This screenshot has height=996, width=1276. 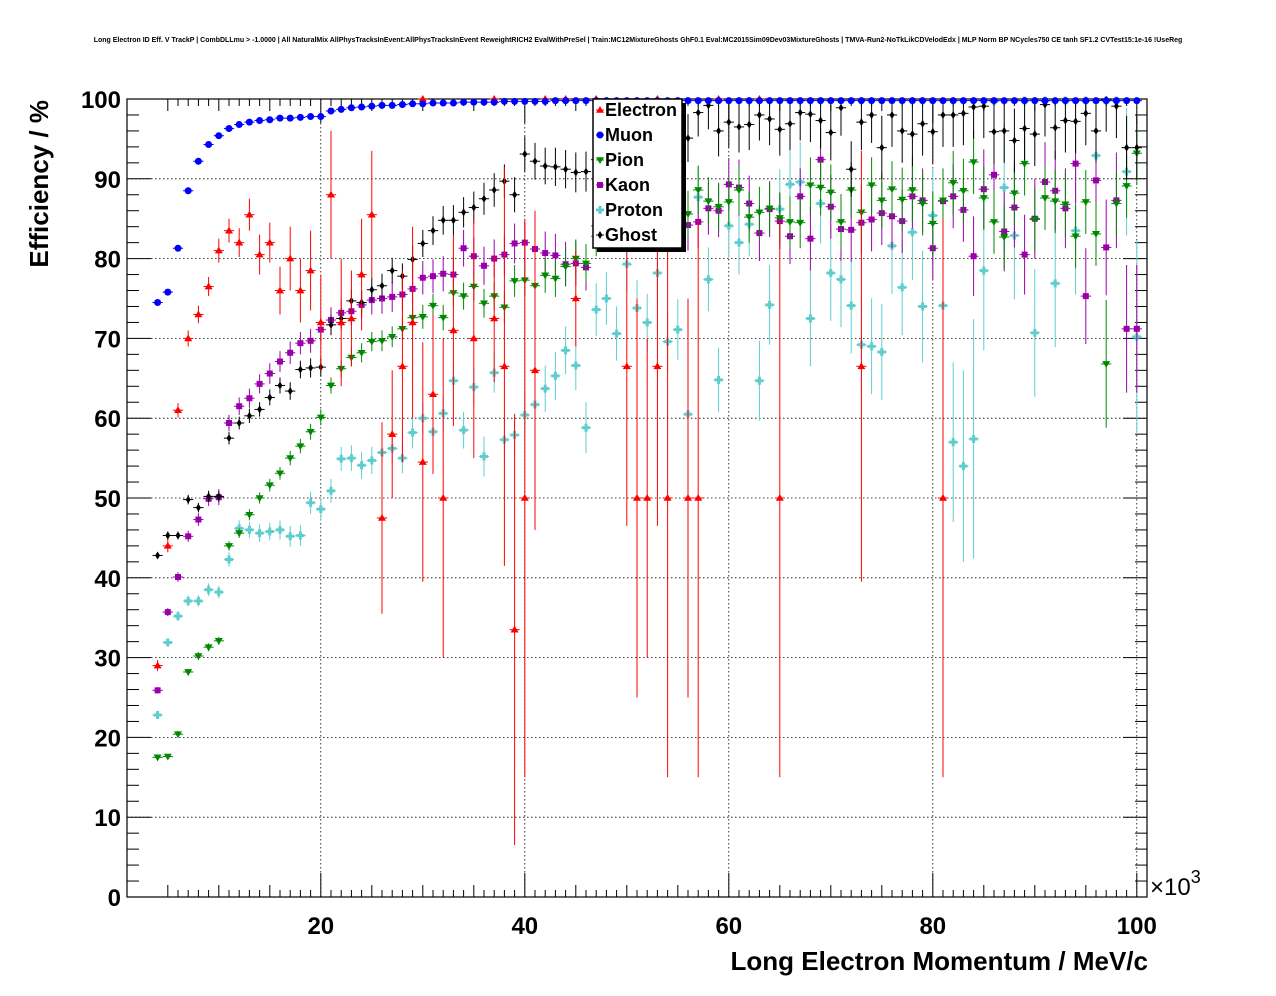 I want to click on legend-marker-pion, so click(x=600, y=160).